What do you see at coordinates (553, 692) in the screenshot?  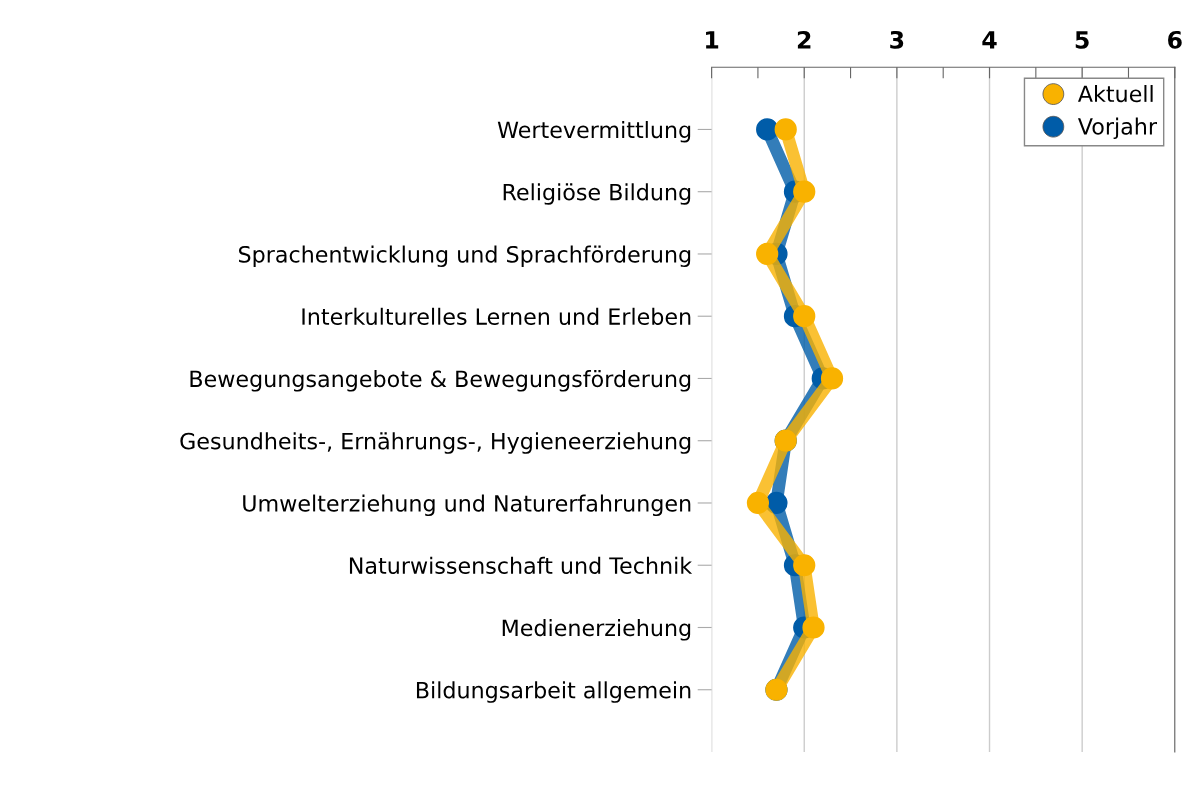 I see `y-tick-label: Bildungsarbeit allgemein` at bounding box center [553, 692].